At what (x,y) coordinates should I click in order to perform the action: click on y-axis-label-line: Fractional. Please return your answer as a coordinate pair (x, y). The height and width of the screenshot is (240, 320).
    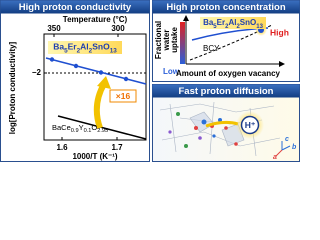
    Looking at the image, I should click on (158, 40).